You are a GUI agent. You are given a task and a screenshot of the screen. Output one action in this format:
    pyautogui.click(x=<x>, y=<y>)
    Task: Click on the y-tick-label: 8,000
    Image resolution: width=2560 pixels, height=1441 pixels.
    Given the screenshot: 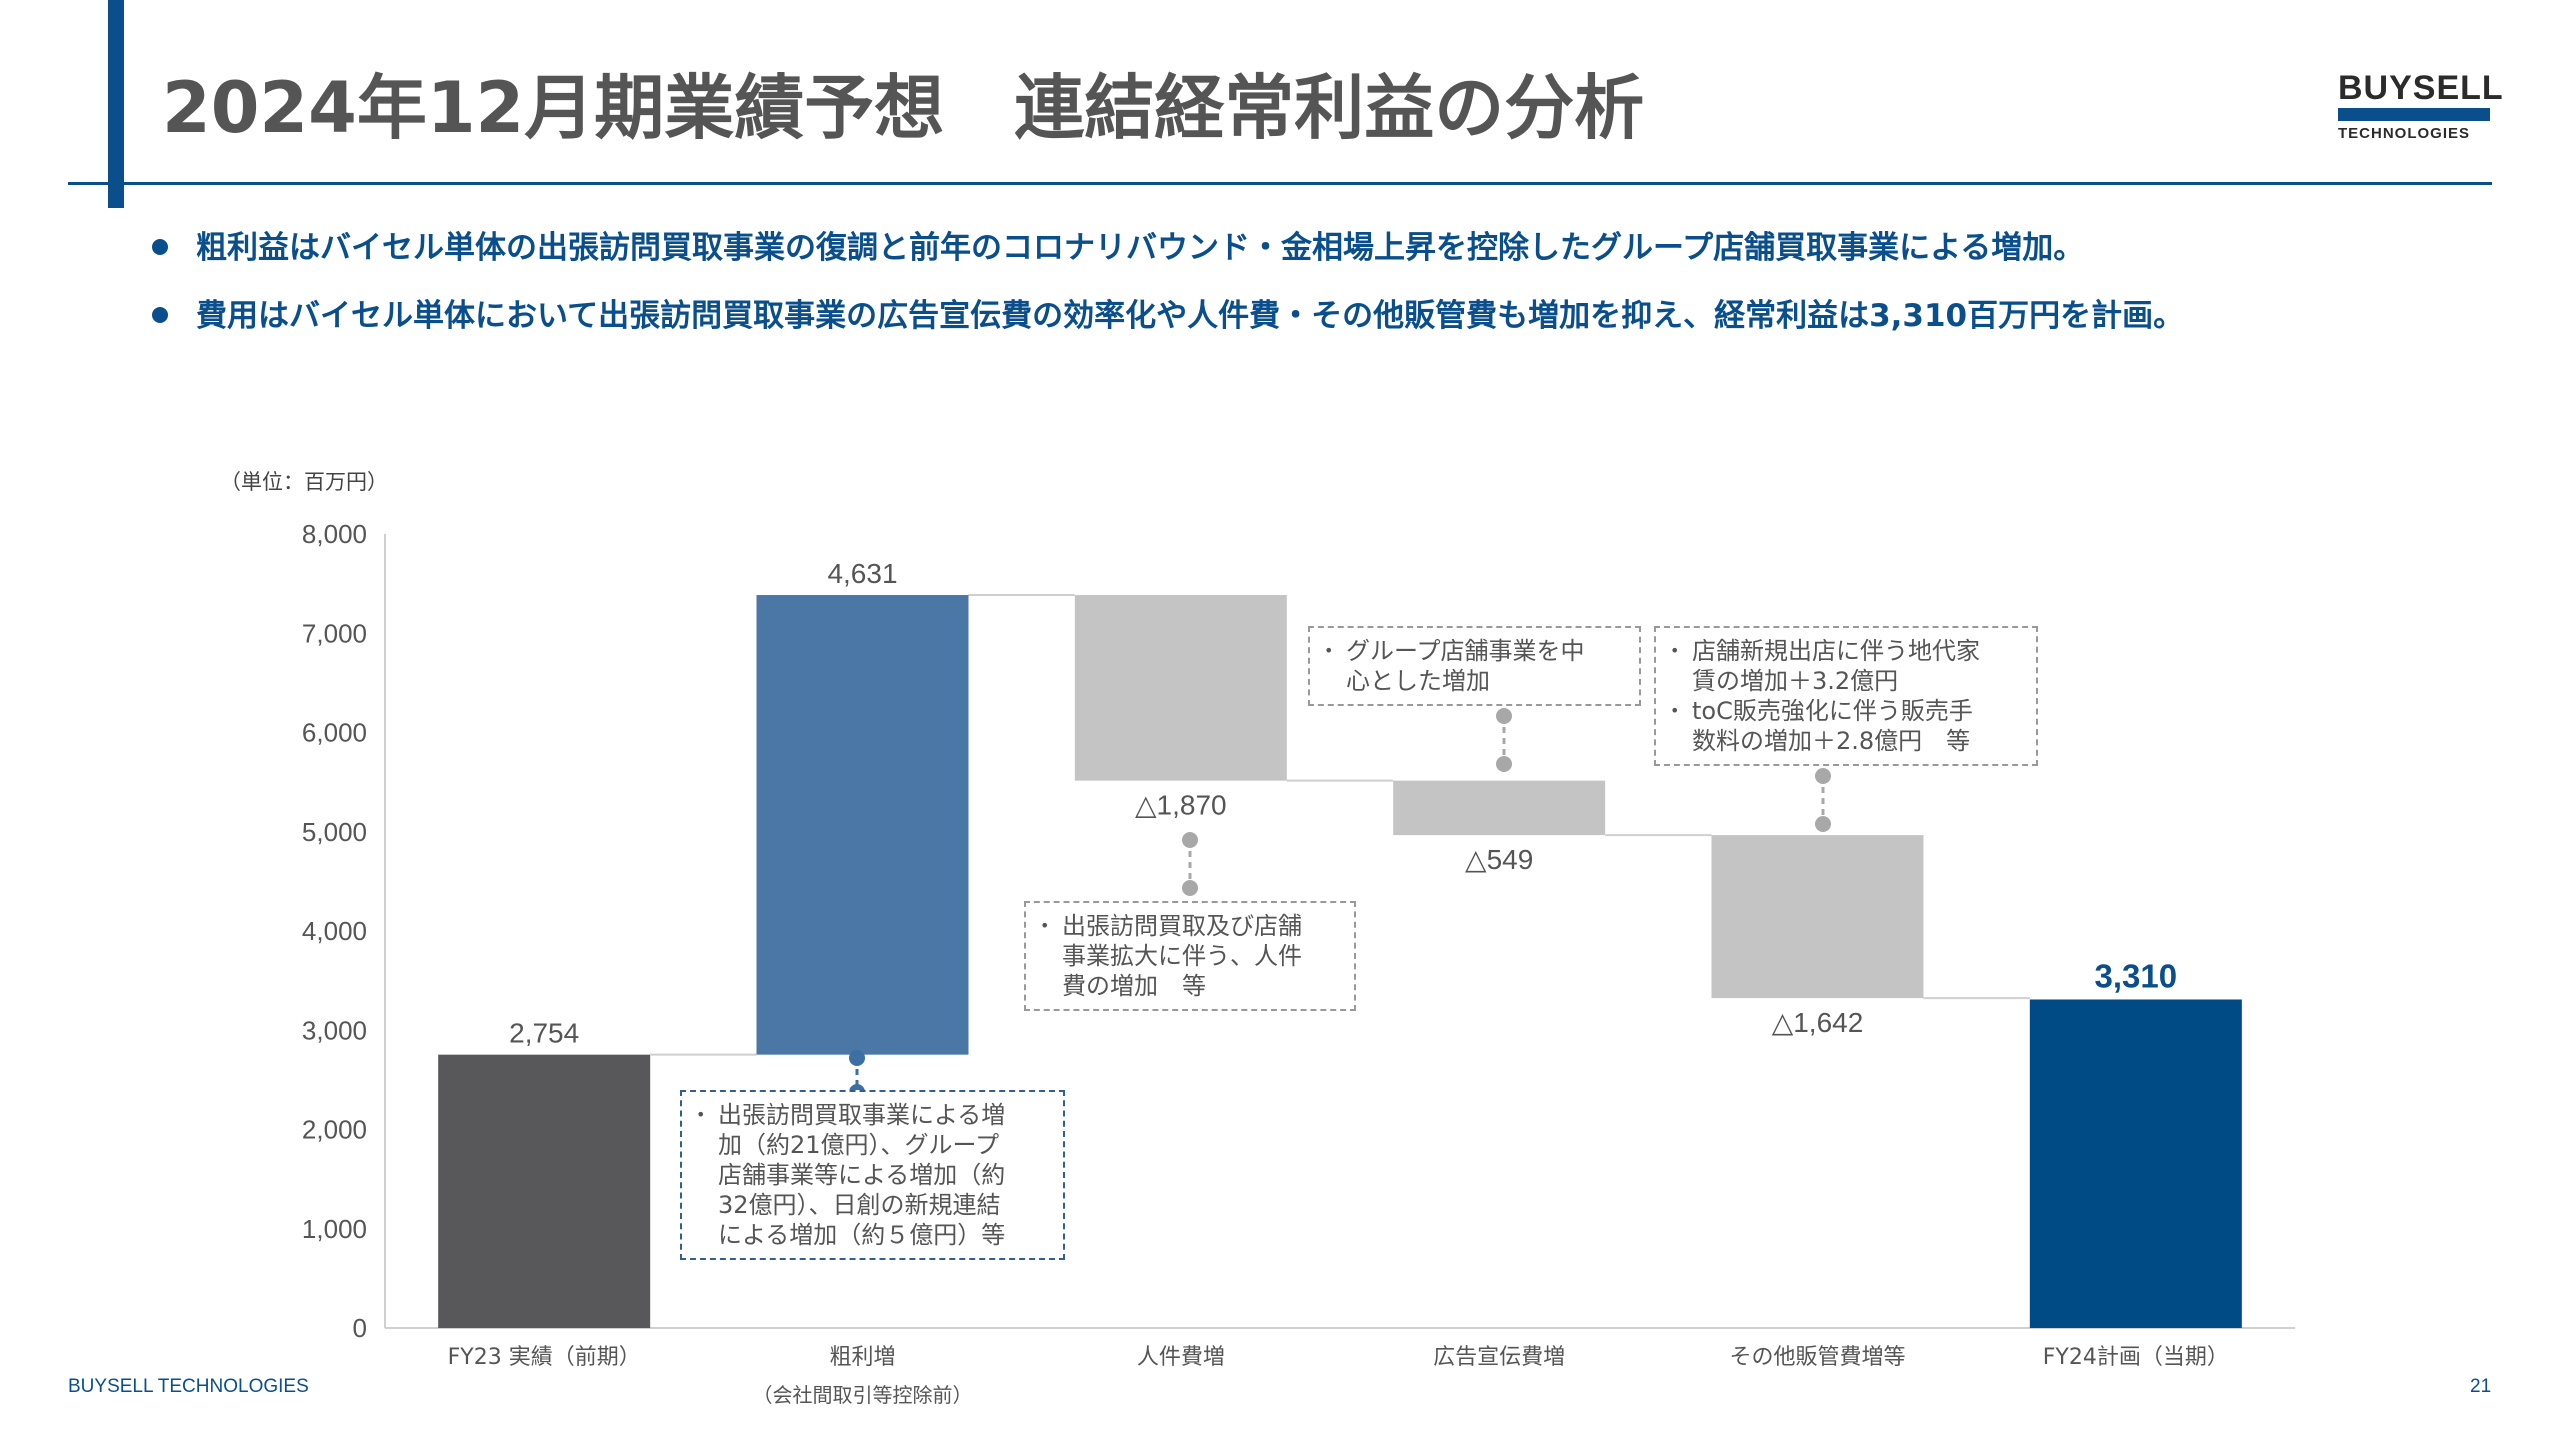 What is the action you would take?
    pyautogui.click(x=334, y=534)
    